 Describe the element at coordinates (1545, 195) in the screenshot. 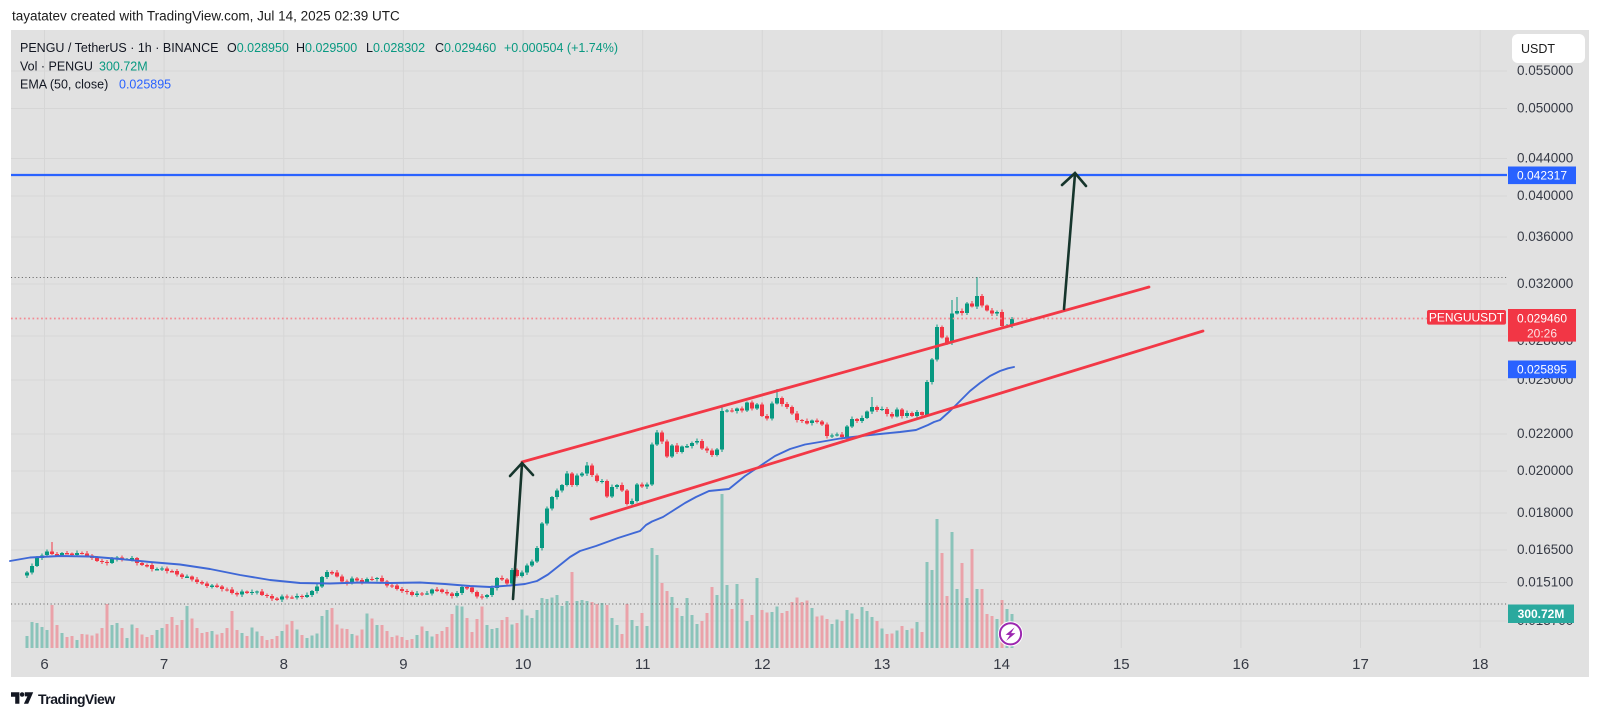

I see `svg-text: 0.040000` at that location.